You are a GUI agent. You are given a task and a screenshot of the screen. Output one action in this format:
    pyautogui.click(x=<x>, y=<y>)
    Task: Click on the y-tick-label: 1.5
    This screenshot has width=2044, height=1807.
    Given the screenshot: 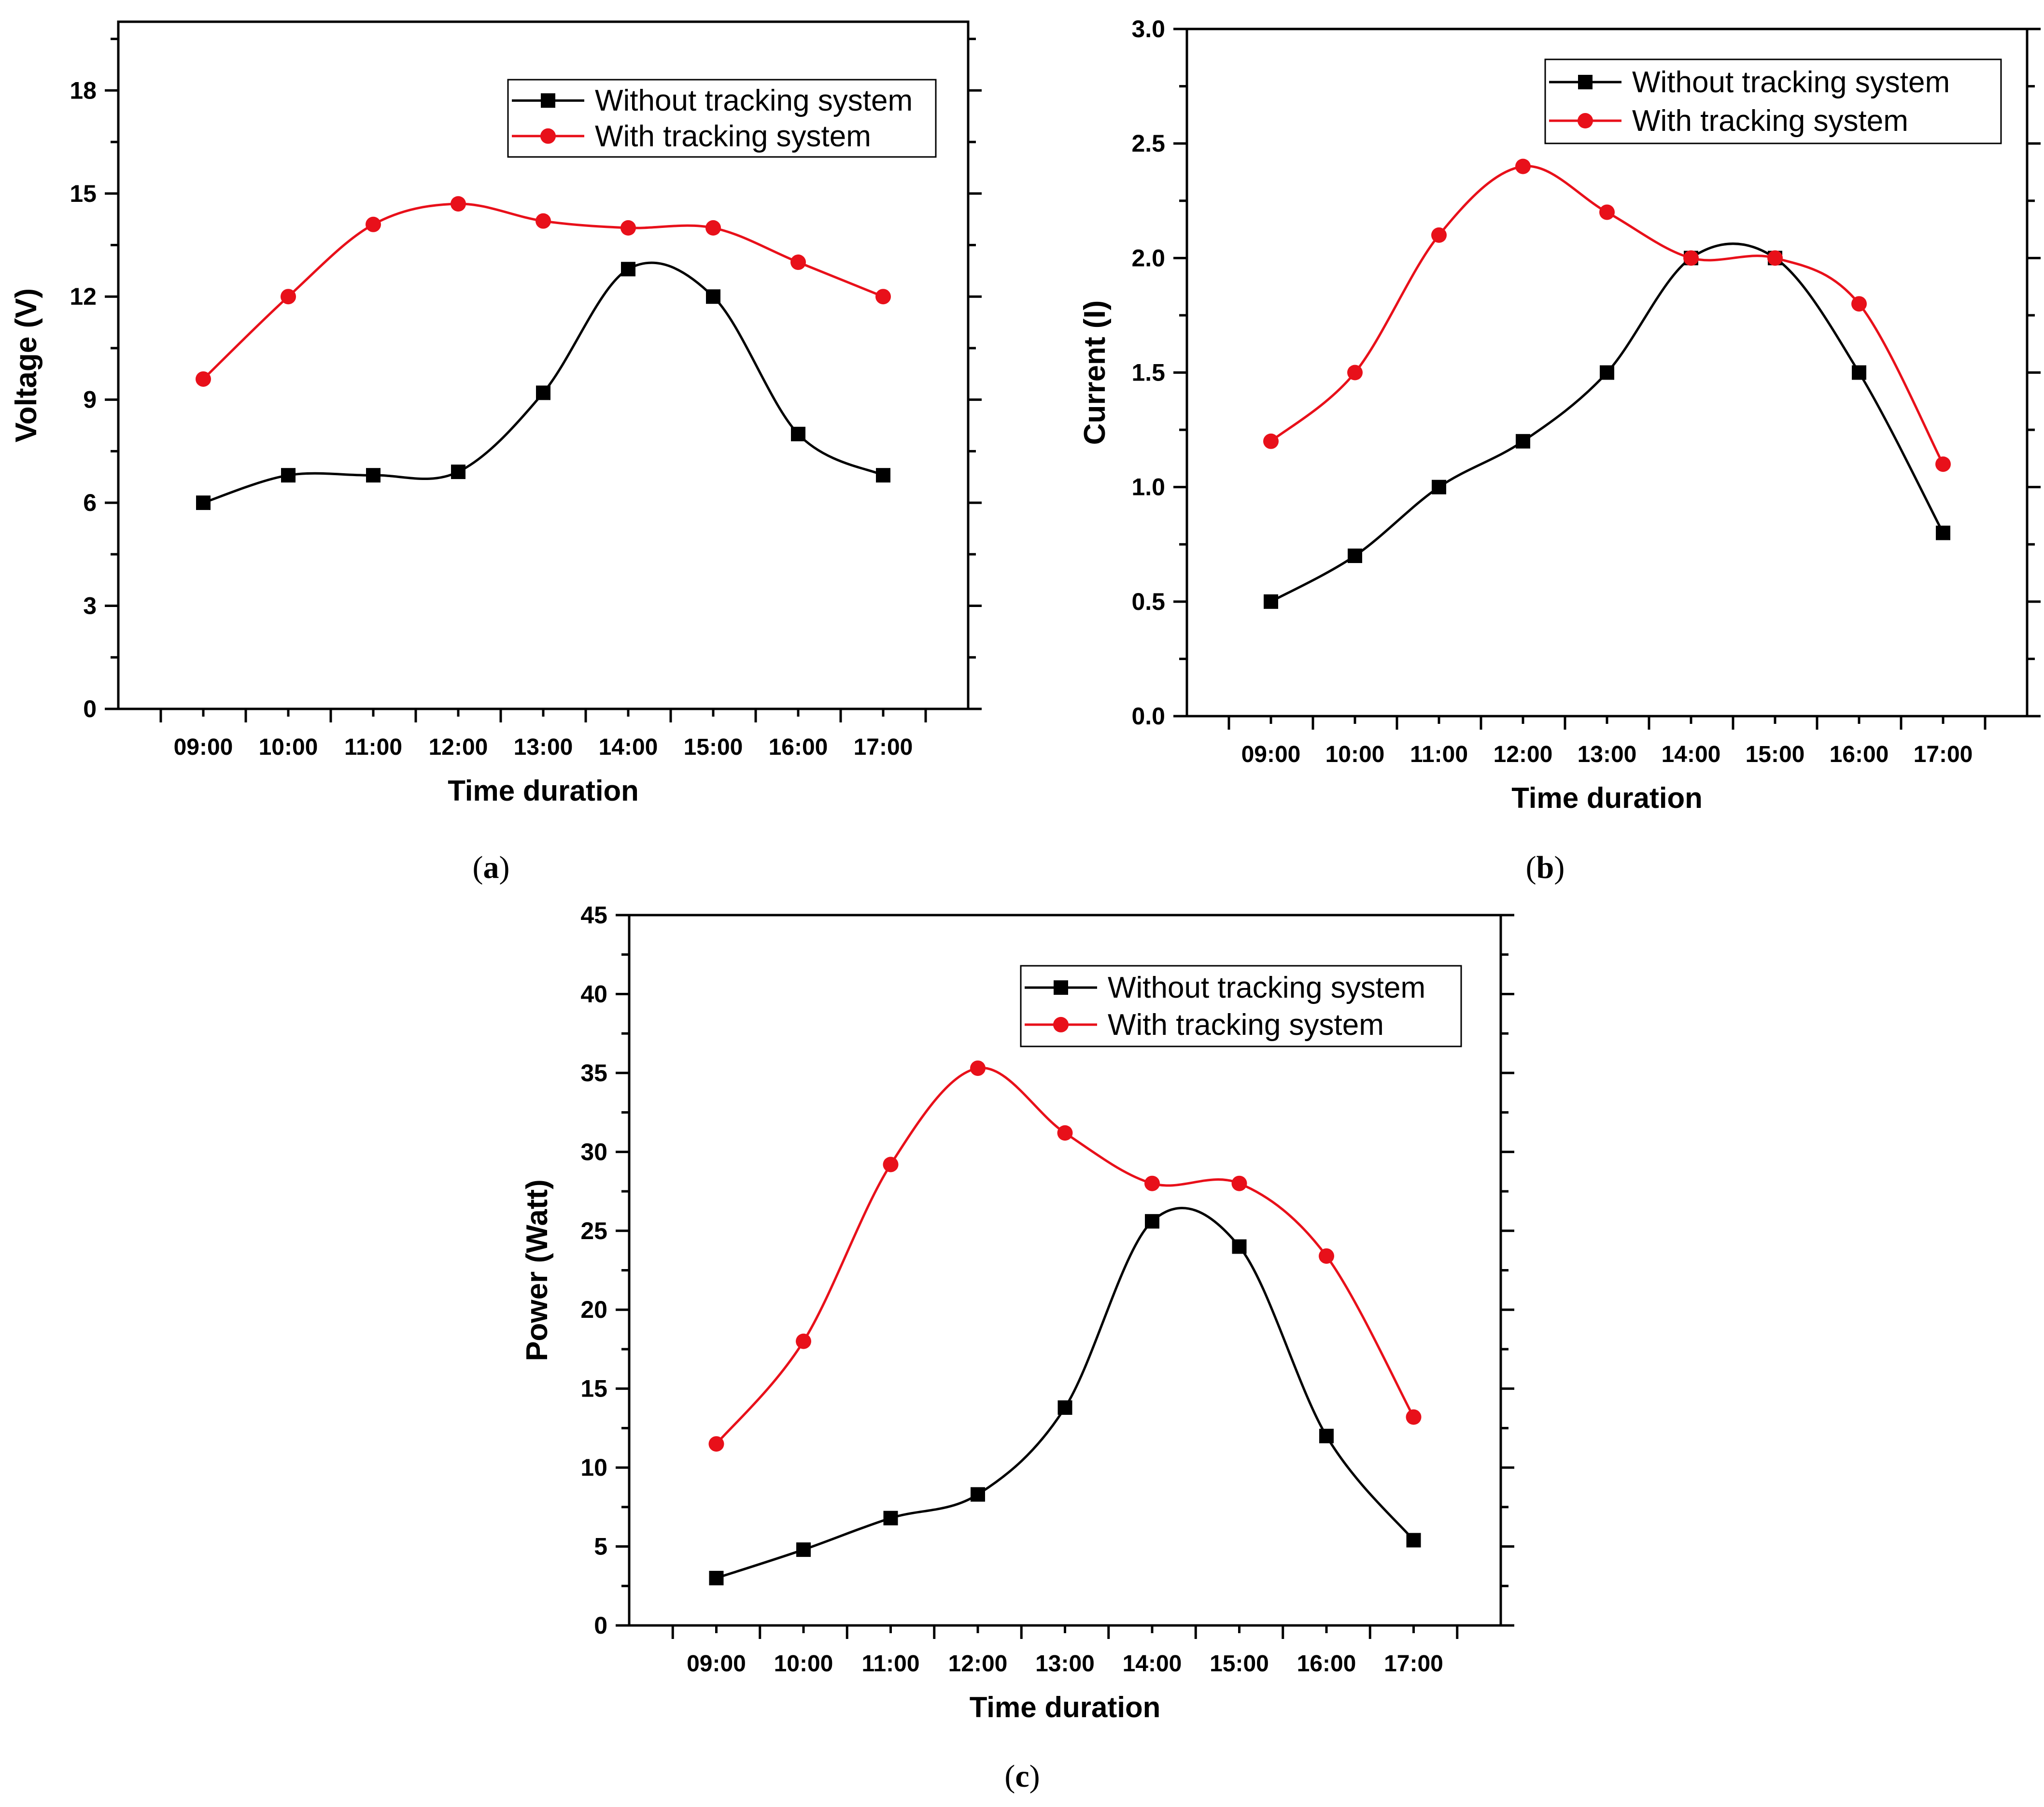 What is the action you would take?
    pyautogui.click(x=1148, y=372)
    